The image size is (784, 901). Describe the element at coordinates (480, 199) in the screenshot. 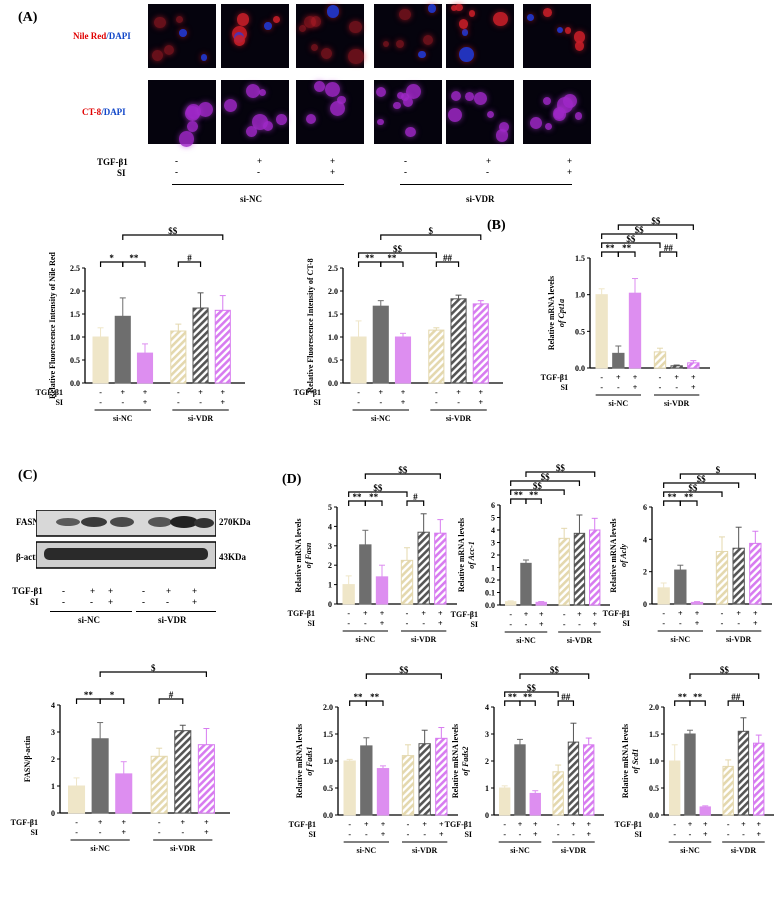

I see `micro-group-2: si-VDR` at that location.